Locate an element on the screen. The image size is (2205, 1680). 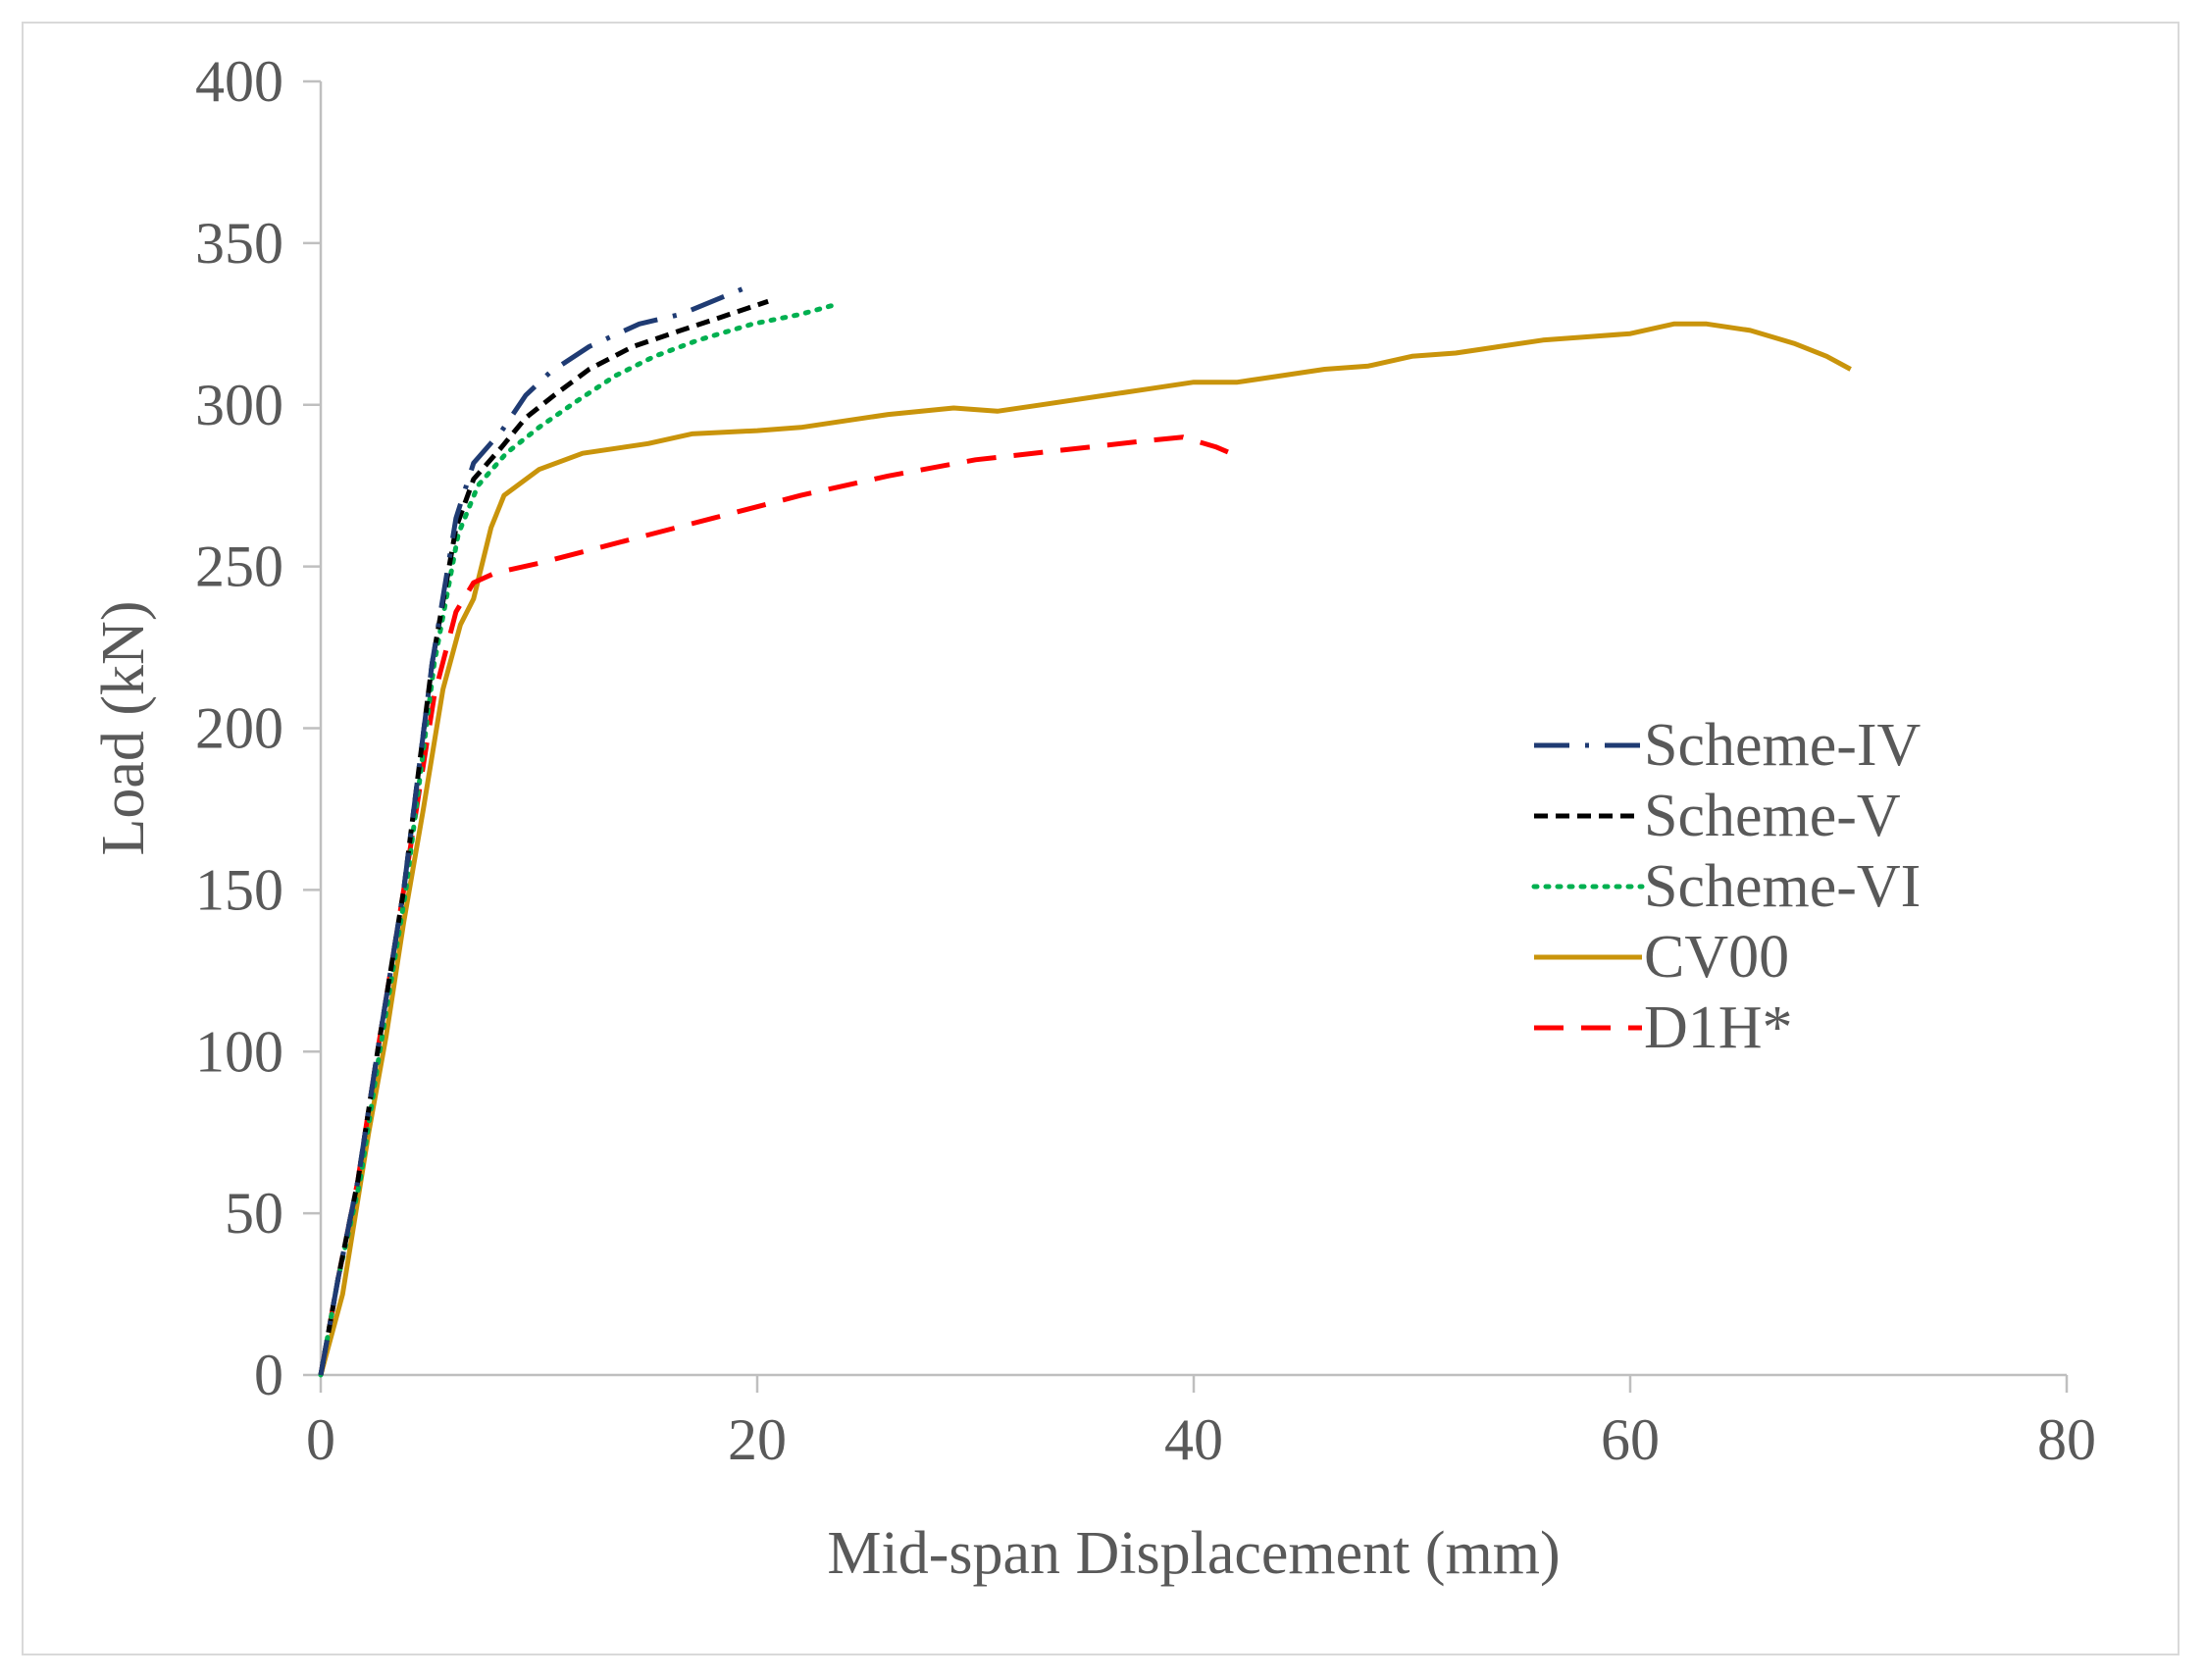
series-line-scheme-iv is located at coordinates (531, 830).